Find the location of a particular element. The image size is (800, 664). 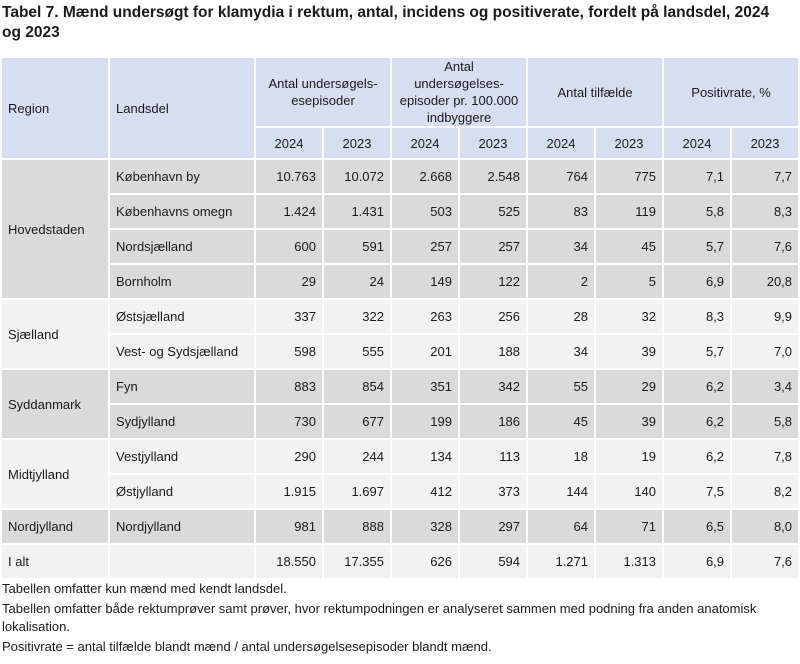

landsdel-cell: Vest- og Sydsjælland is located at coordinates (182, 351).